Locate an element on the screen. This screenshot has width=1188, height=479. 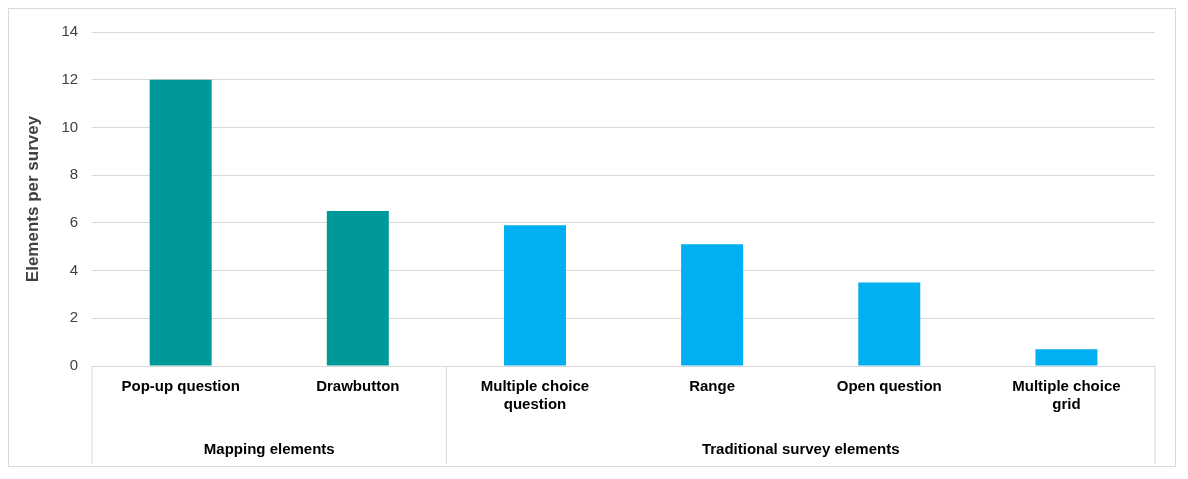
x-tick-label: Drawbutton is located at coordinates (358, 386).